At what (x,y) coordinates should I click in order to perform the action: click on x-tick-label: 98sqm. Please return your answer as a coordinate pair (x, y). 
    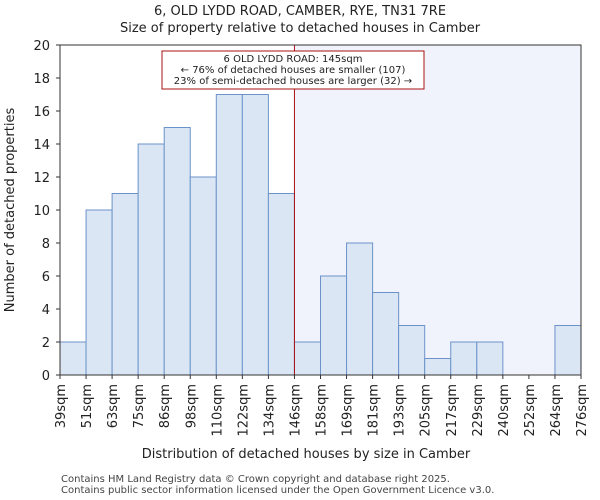
    Looking at the image, I should click on (191, 406).